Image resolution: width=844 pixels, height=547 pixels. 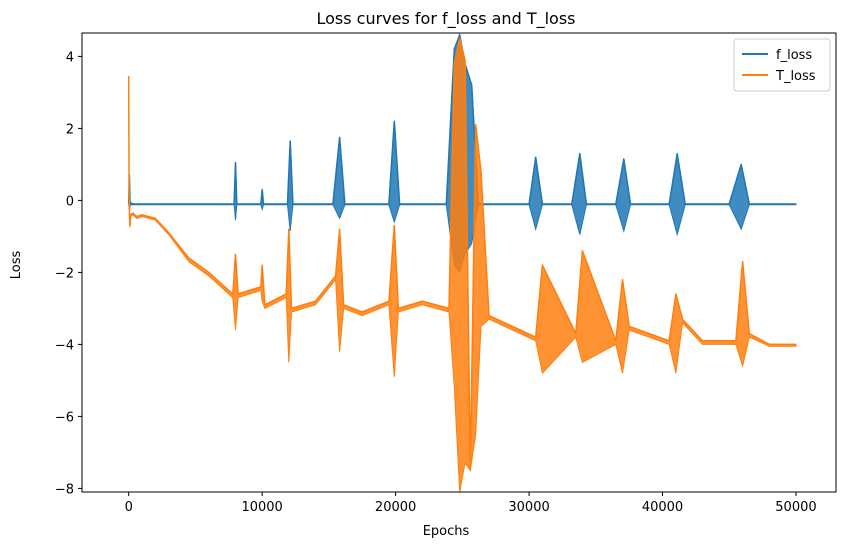 I want to click on legend: f_loss T_loss, so click(x=782, y=65).